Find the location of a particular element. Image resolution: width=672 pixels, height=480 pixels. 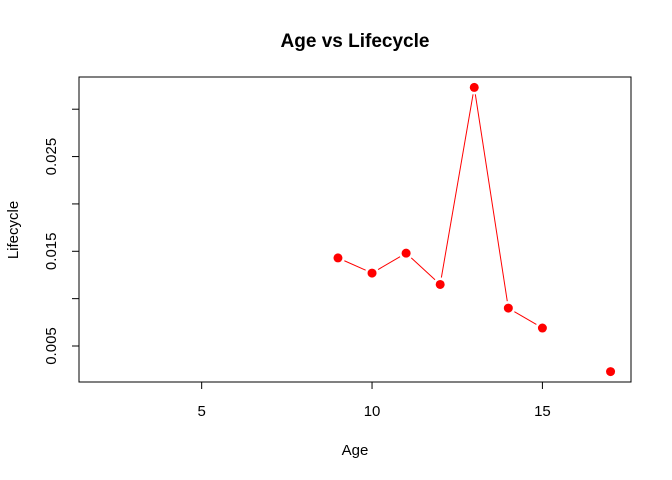

y-axis: 0.005 0.015 0.025 is located at coordinates (61, 236).